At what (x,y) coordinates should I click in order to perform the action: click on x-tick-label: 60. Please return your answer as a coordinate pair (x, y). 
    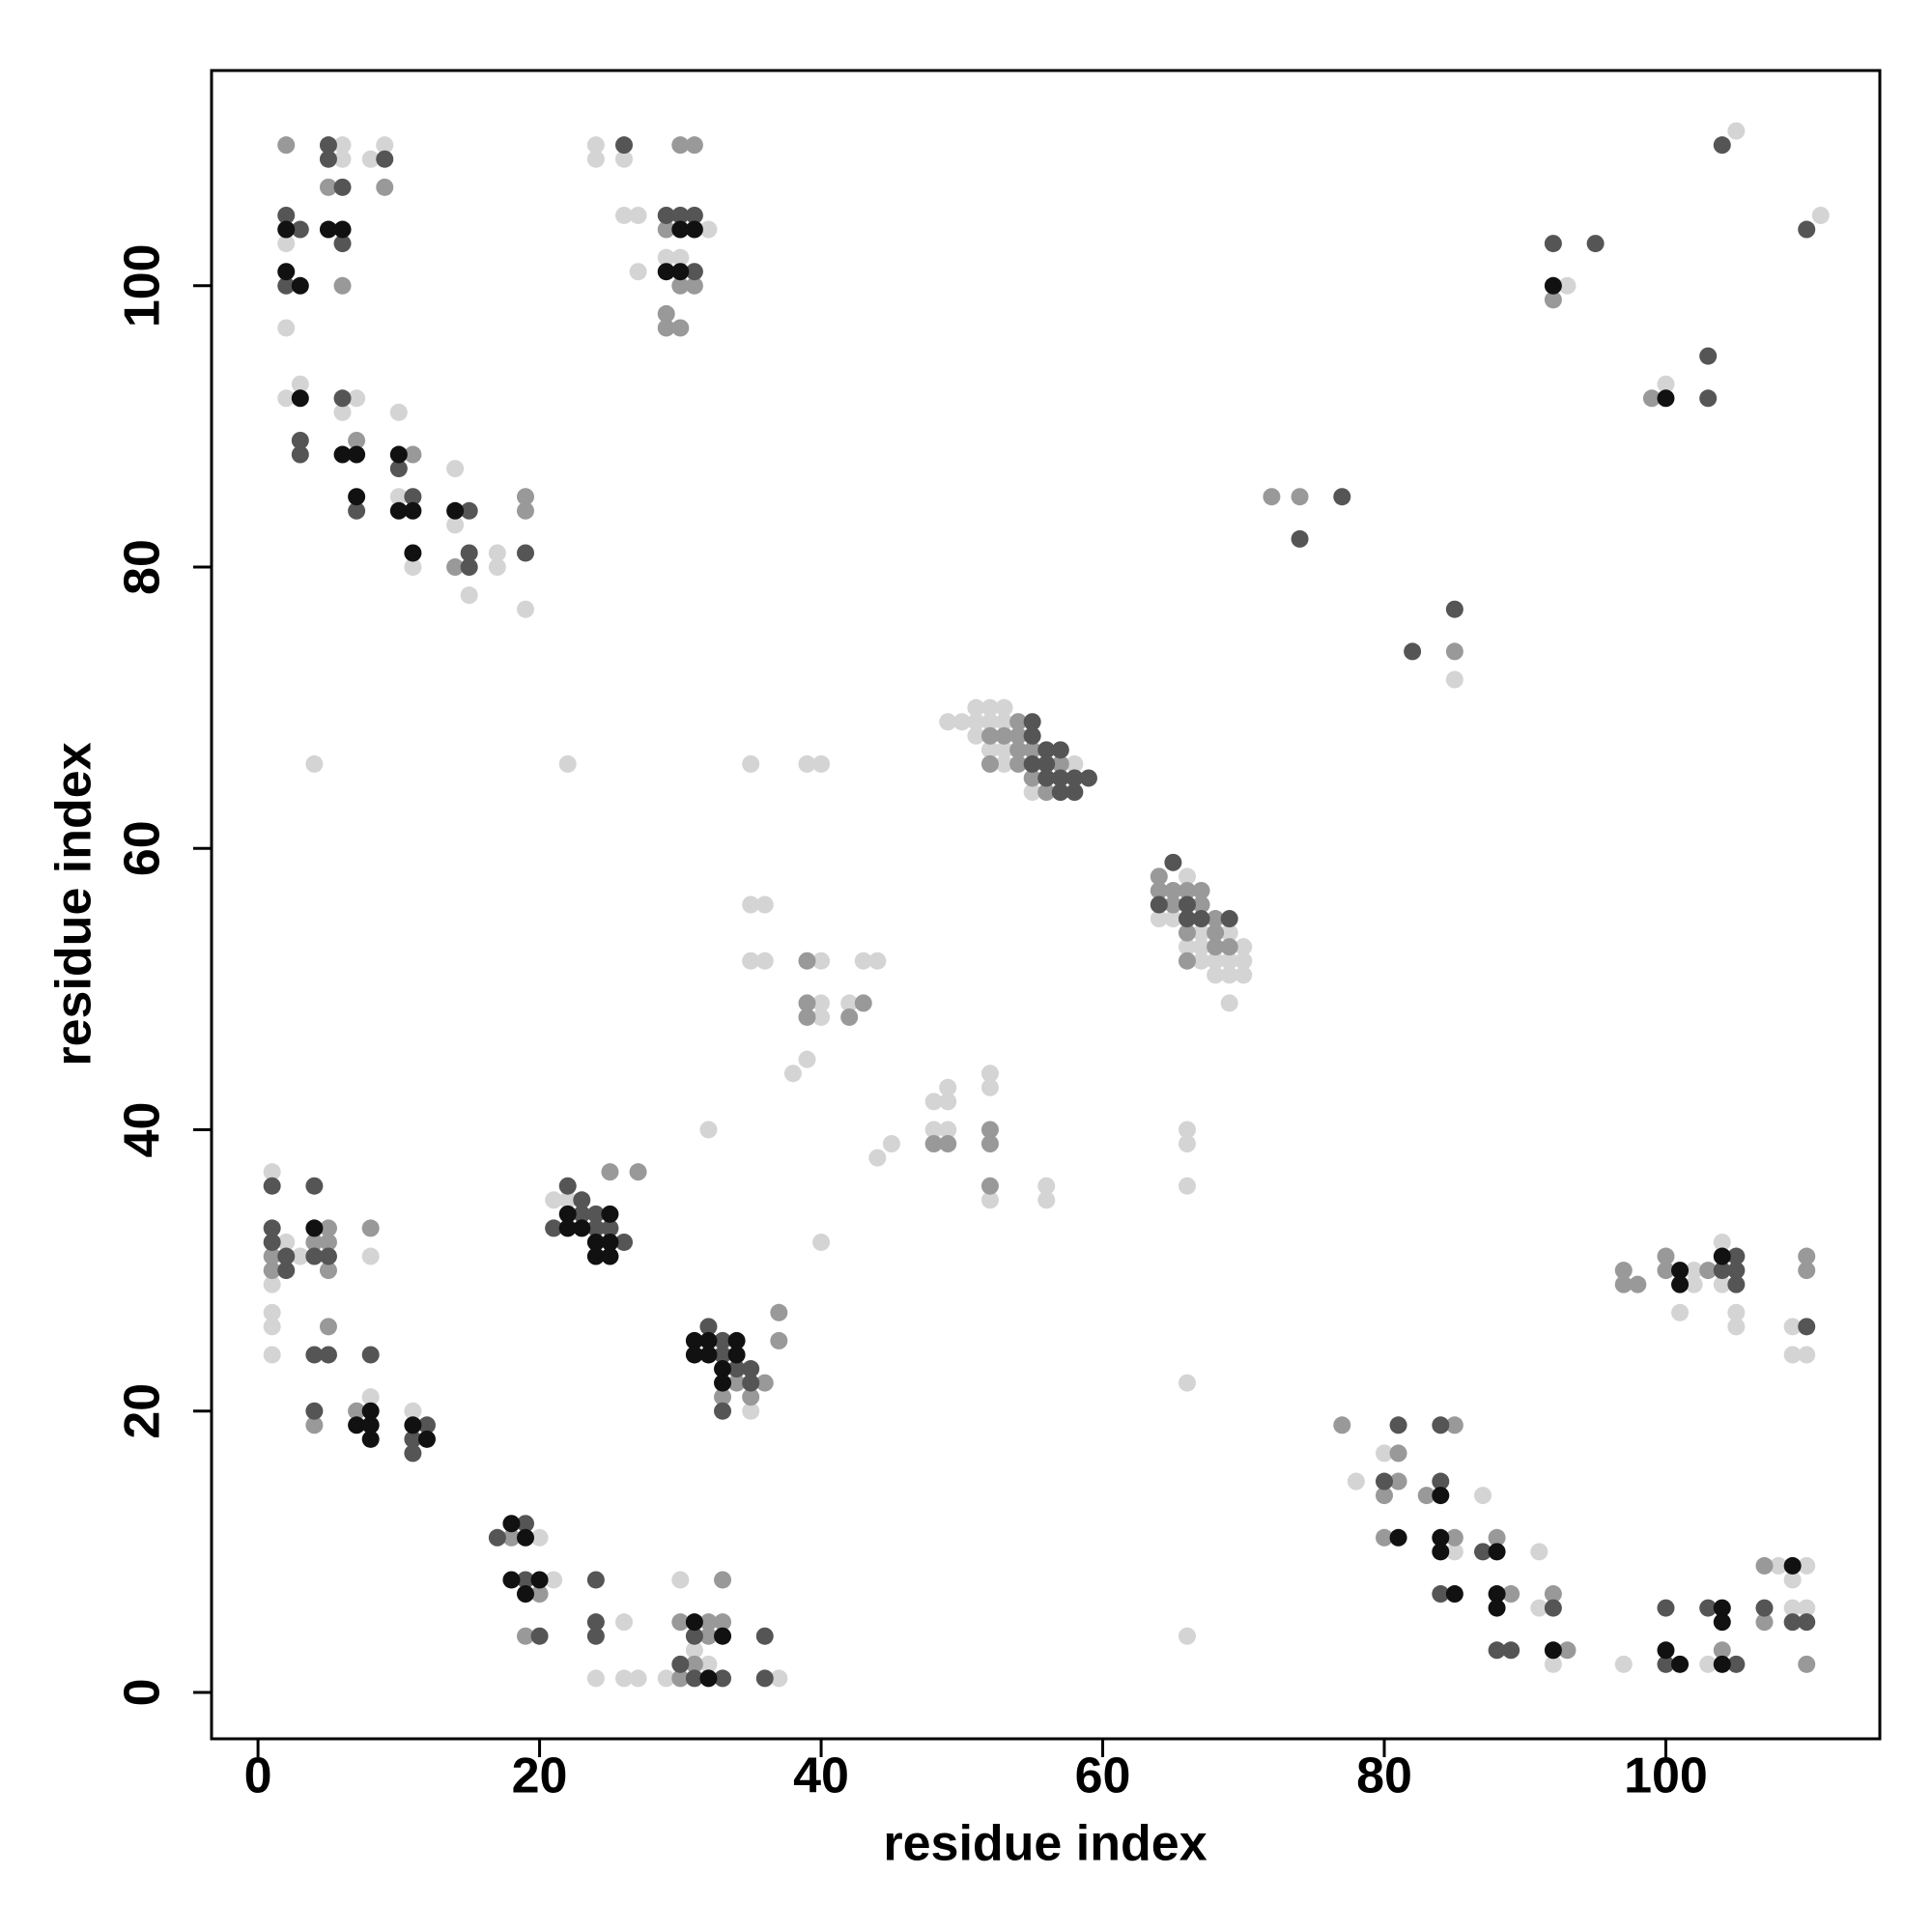
    Looking at the image, I should click on (1103, 1776).